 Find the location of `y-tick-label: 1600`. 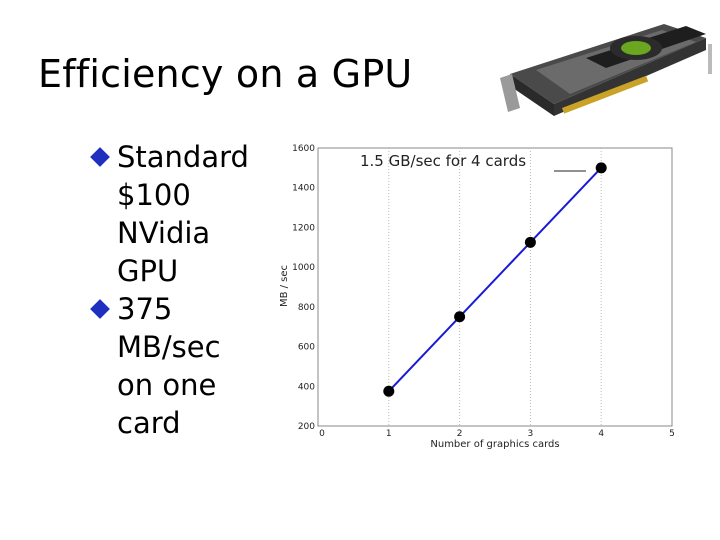

y-tick-label: 1600 is located at coordinates (303, 149).